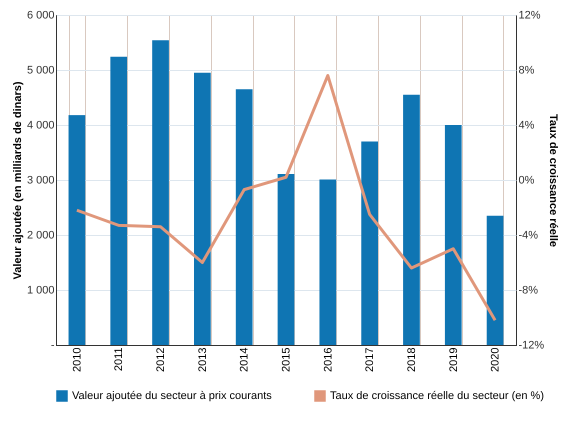 This screenshot has width=572, height=448. What do you see at coordinates (526, 180) in the screenshot?
I see `y2-tick-label: 0%` at bounding box center [526, 180].